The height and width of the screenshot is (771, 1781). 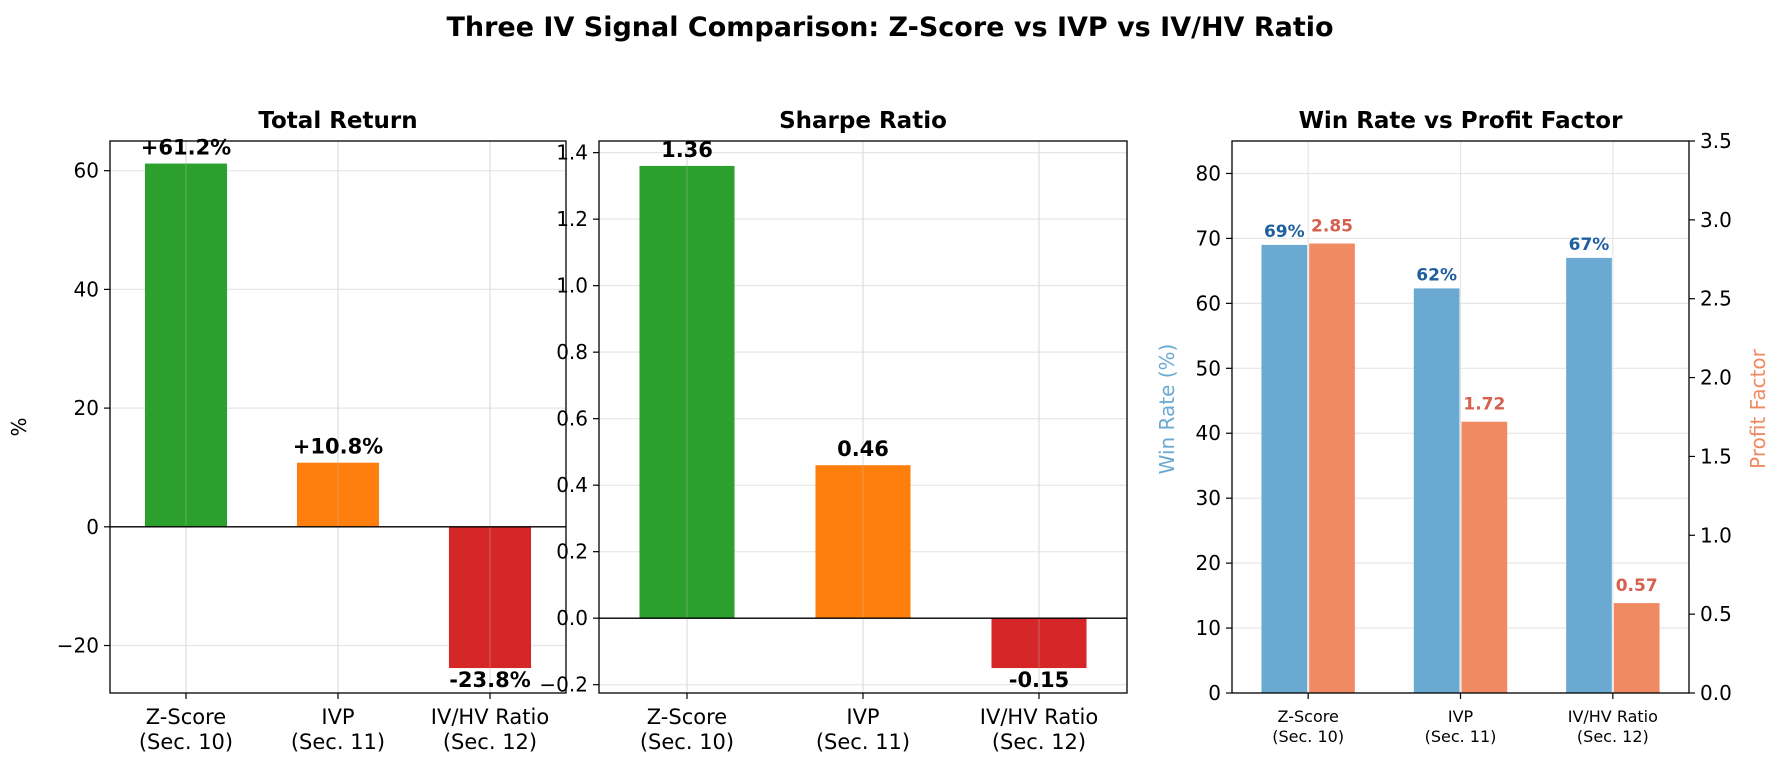 What do you see at coordinates (1214, 693) in the screenshot?
I see `winrate-profit-chart-ytick-label-left: 0` at bounding box center [1214, 693].